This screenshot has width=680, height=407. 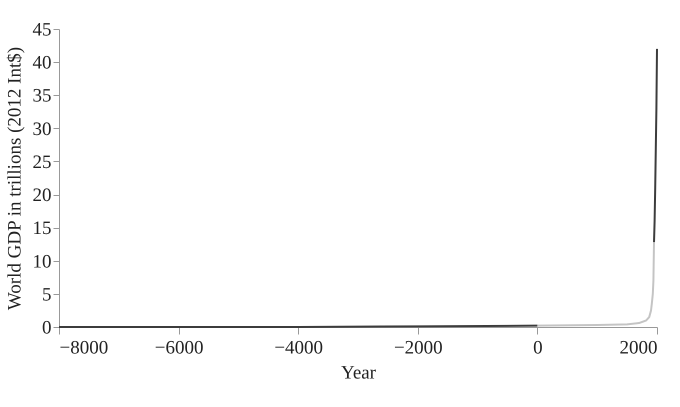 I want to click on line-series, so click(x=596, y=284).